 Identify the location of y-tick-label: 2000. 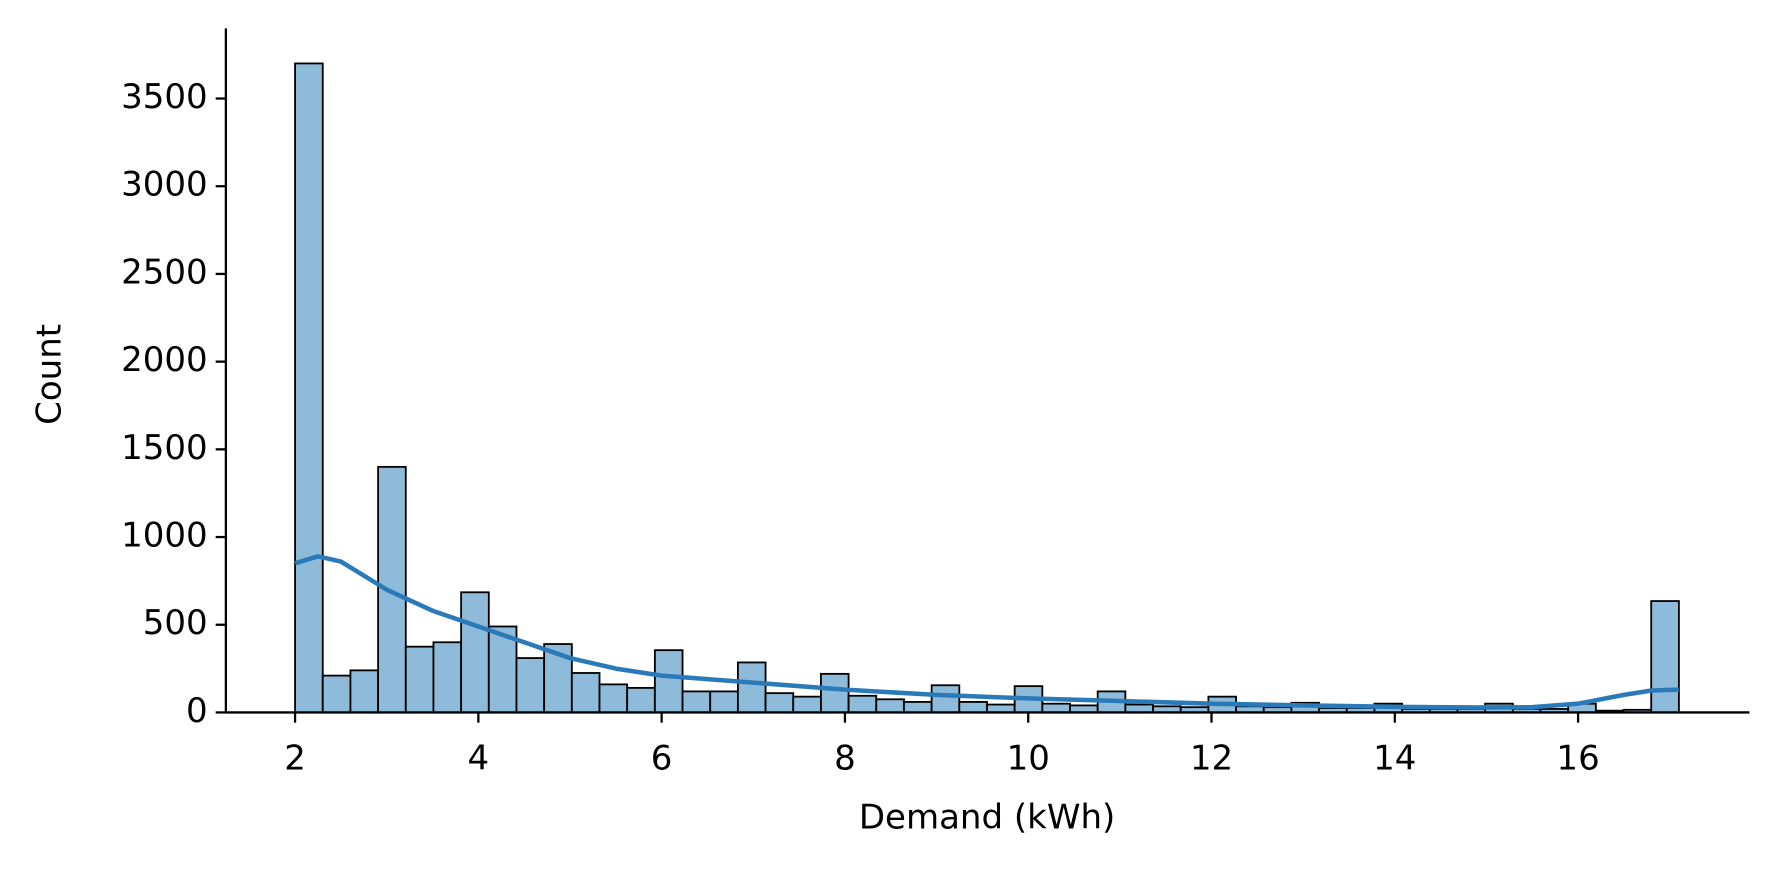
(164, 360).